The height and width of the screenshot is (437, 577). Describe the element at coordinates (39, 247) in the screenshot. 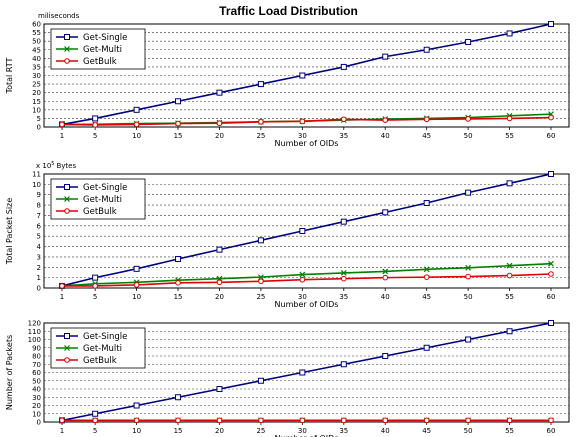

I see `y-tick-label: 4` at that location.